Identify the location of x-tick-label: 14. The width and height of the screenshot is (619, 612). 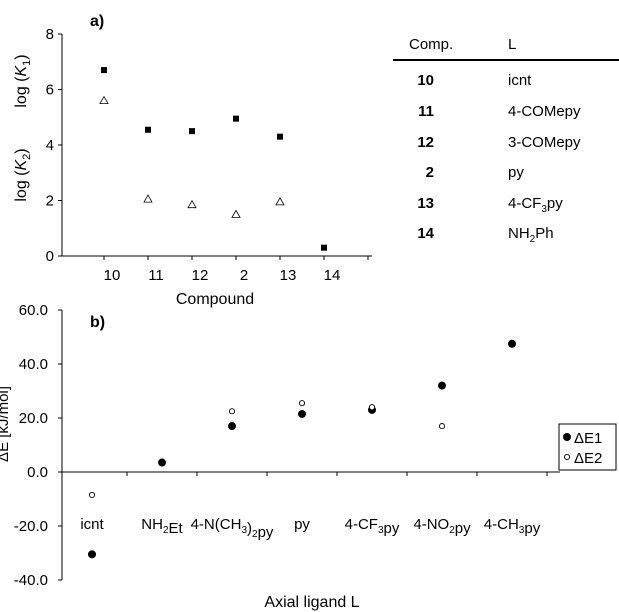
(332, 275).